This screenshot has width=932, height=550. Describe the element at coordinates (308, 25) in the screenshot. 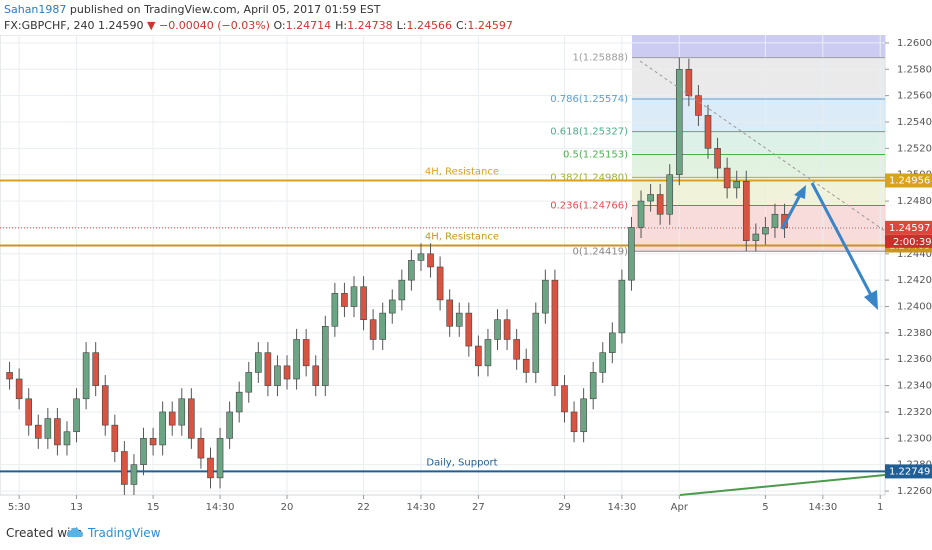

I see `ohlc-value: 1.24714` at that location.